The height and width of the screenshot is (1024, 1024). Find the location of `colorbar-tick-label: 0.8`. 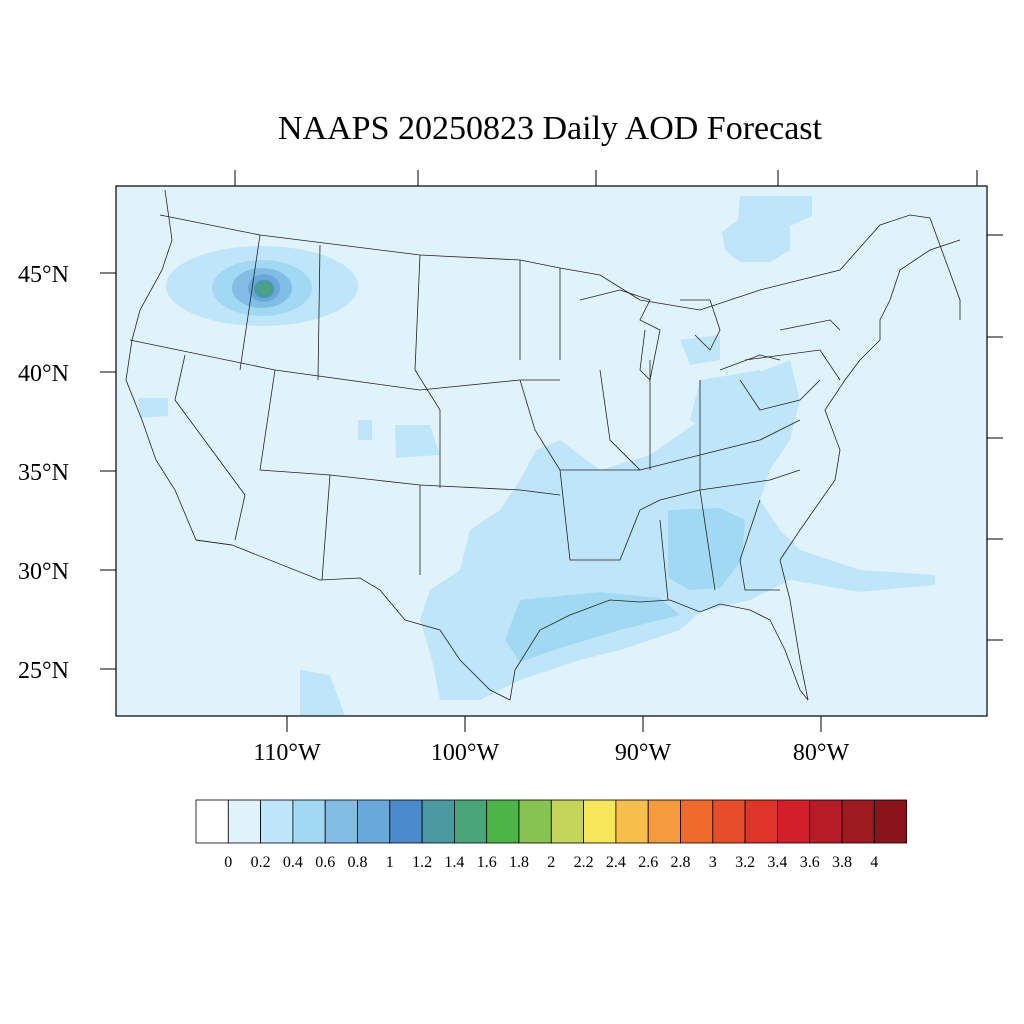

colorbar-tick-label: 0.8 is located at coordinates (358, 862).